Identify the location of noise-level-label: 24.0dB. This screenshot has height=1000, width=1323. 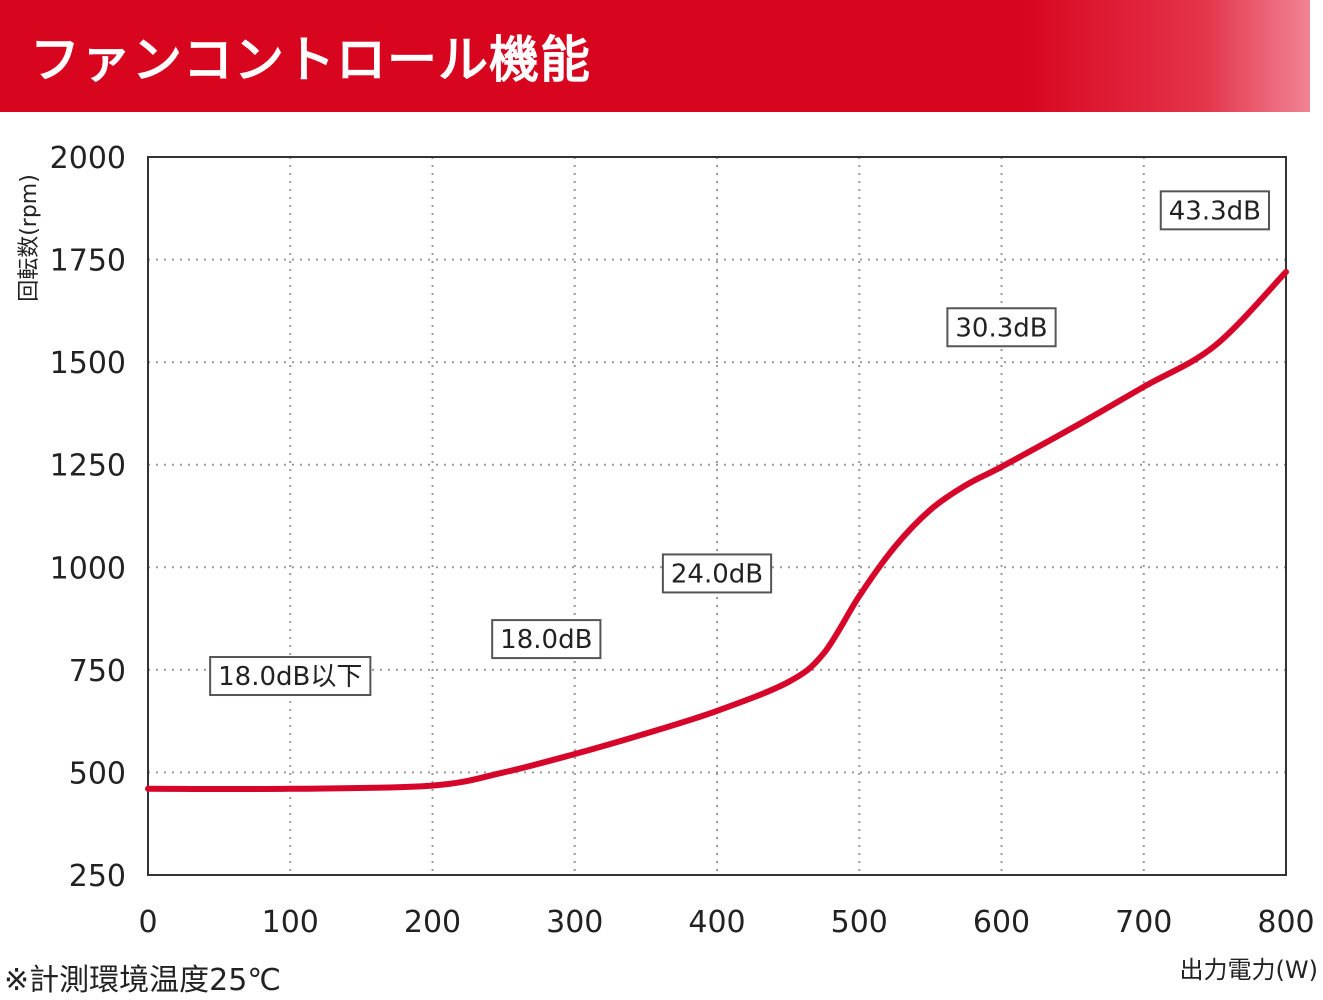
(717, 573).